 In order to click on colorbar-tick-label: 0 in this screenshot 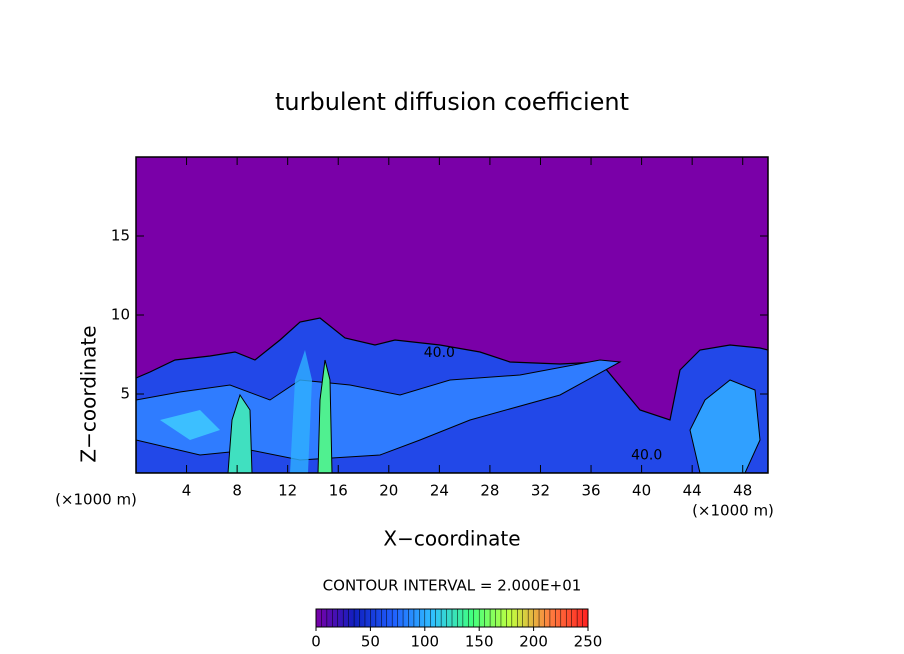, I will do `click(316, 642)`.